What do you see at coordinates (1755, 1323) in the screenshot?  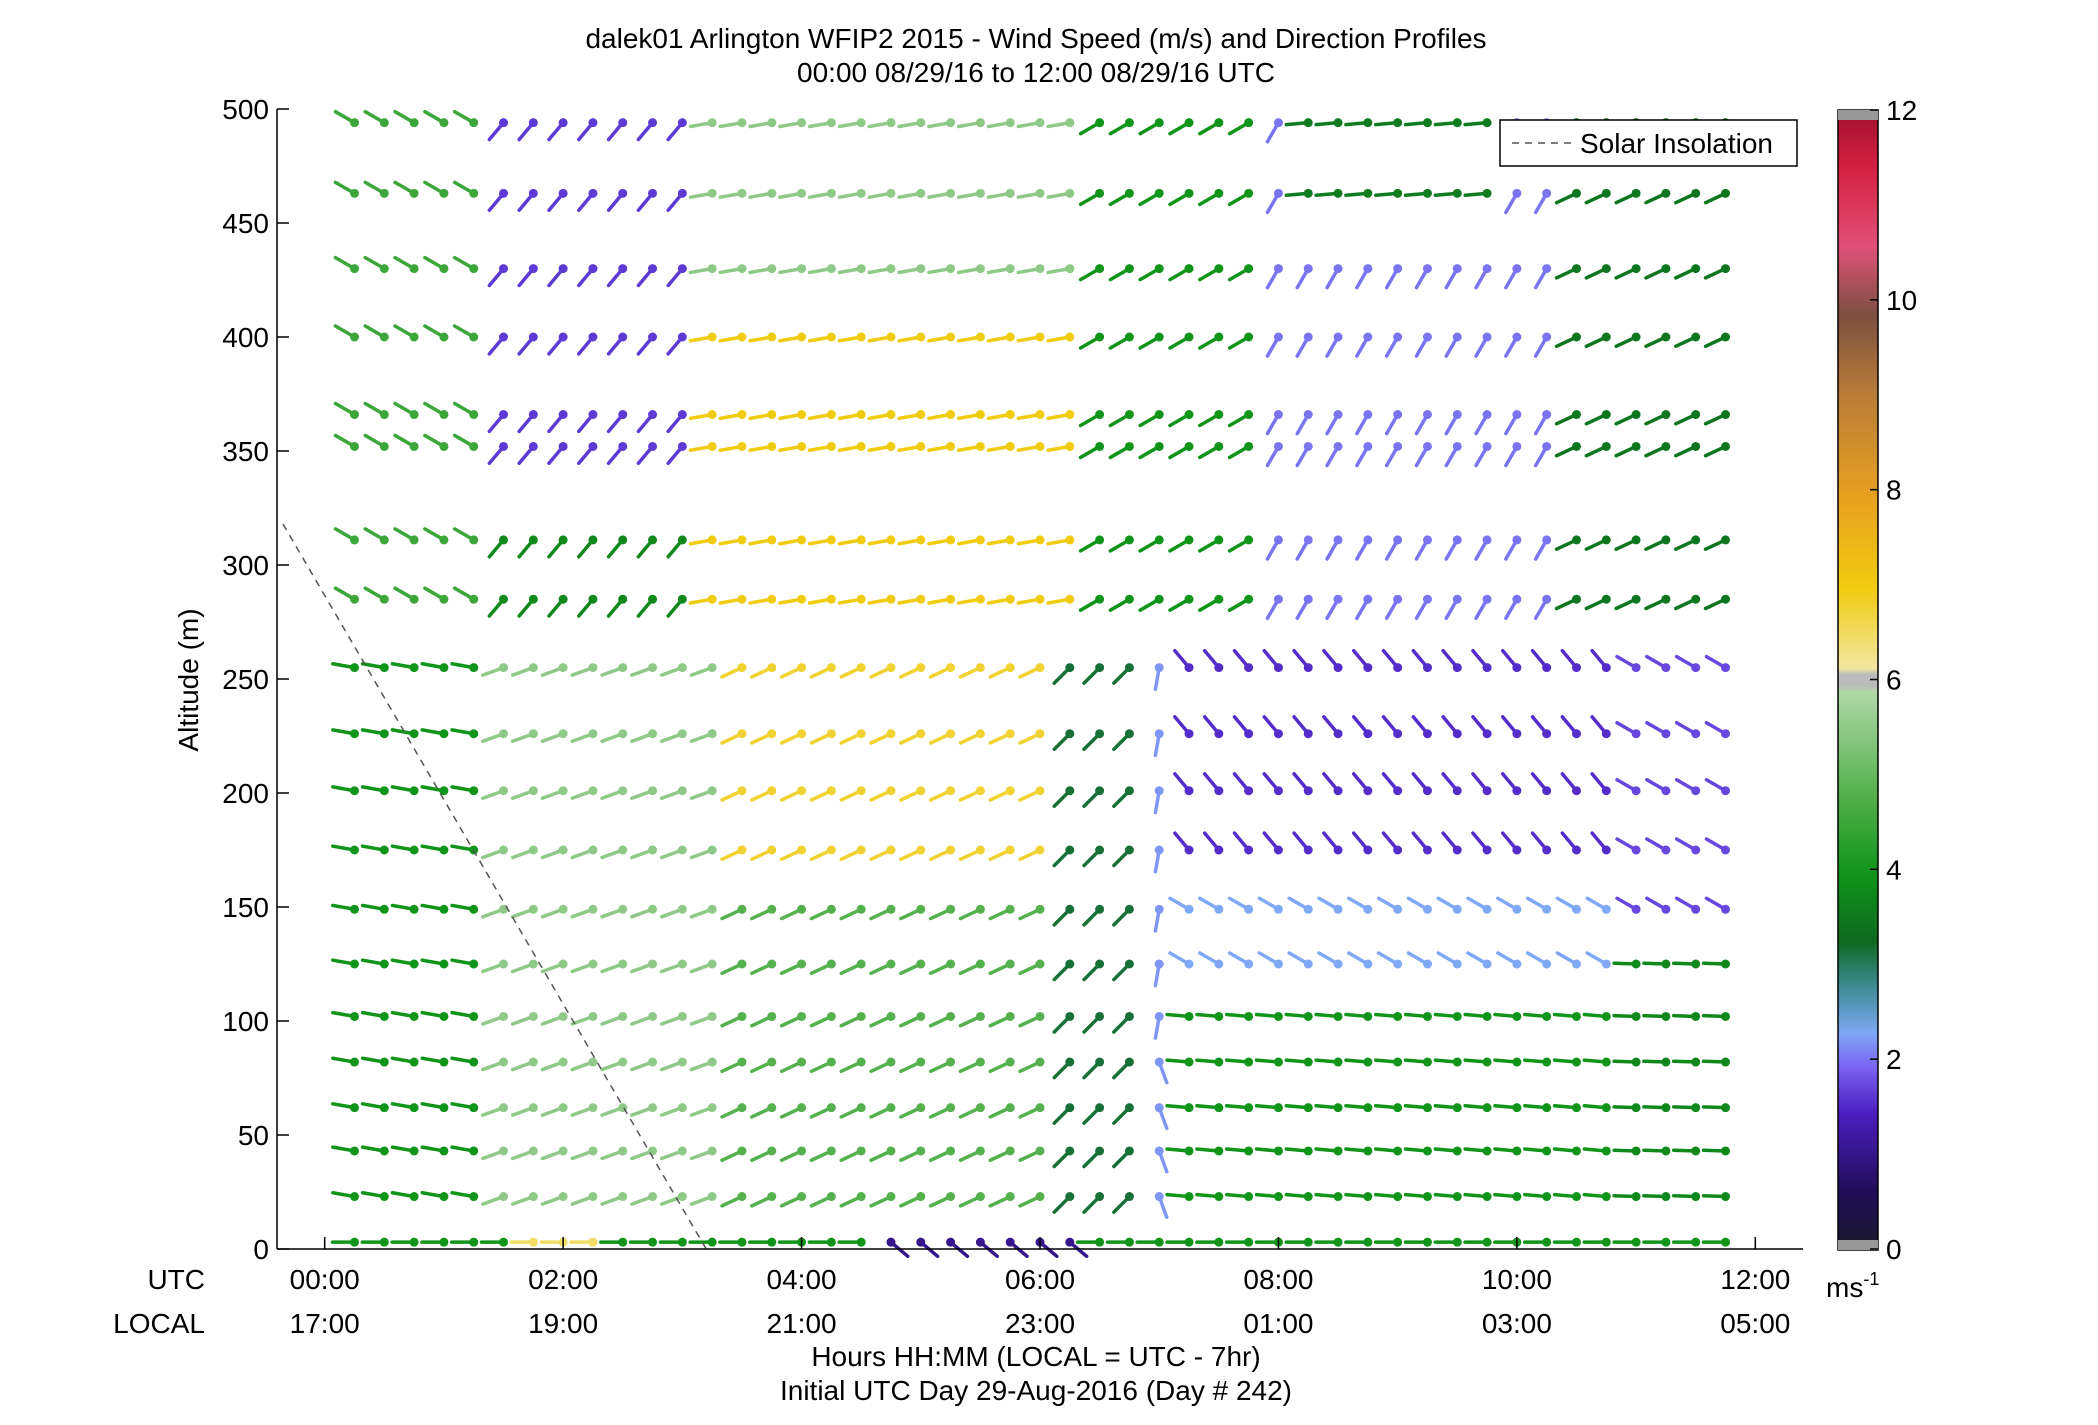 I see `x-tick-label-local: 05:00` at bounding box center [1755, 1323].